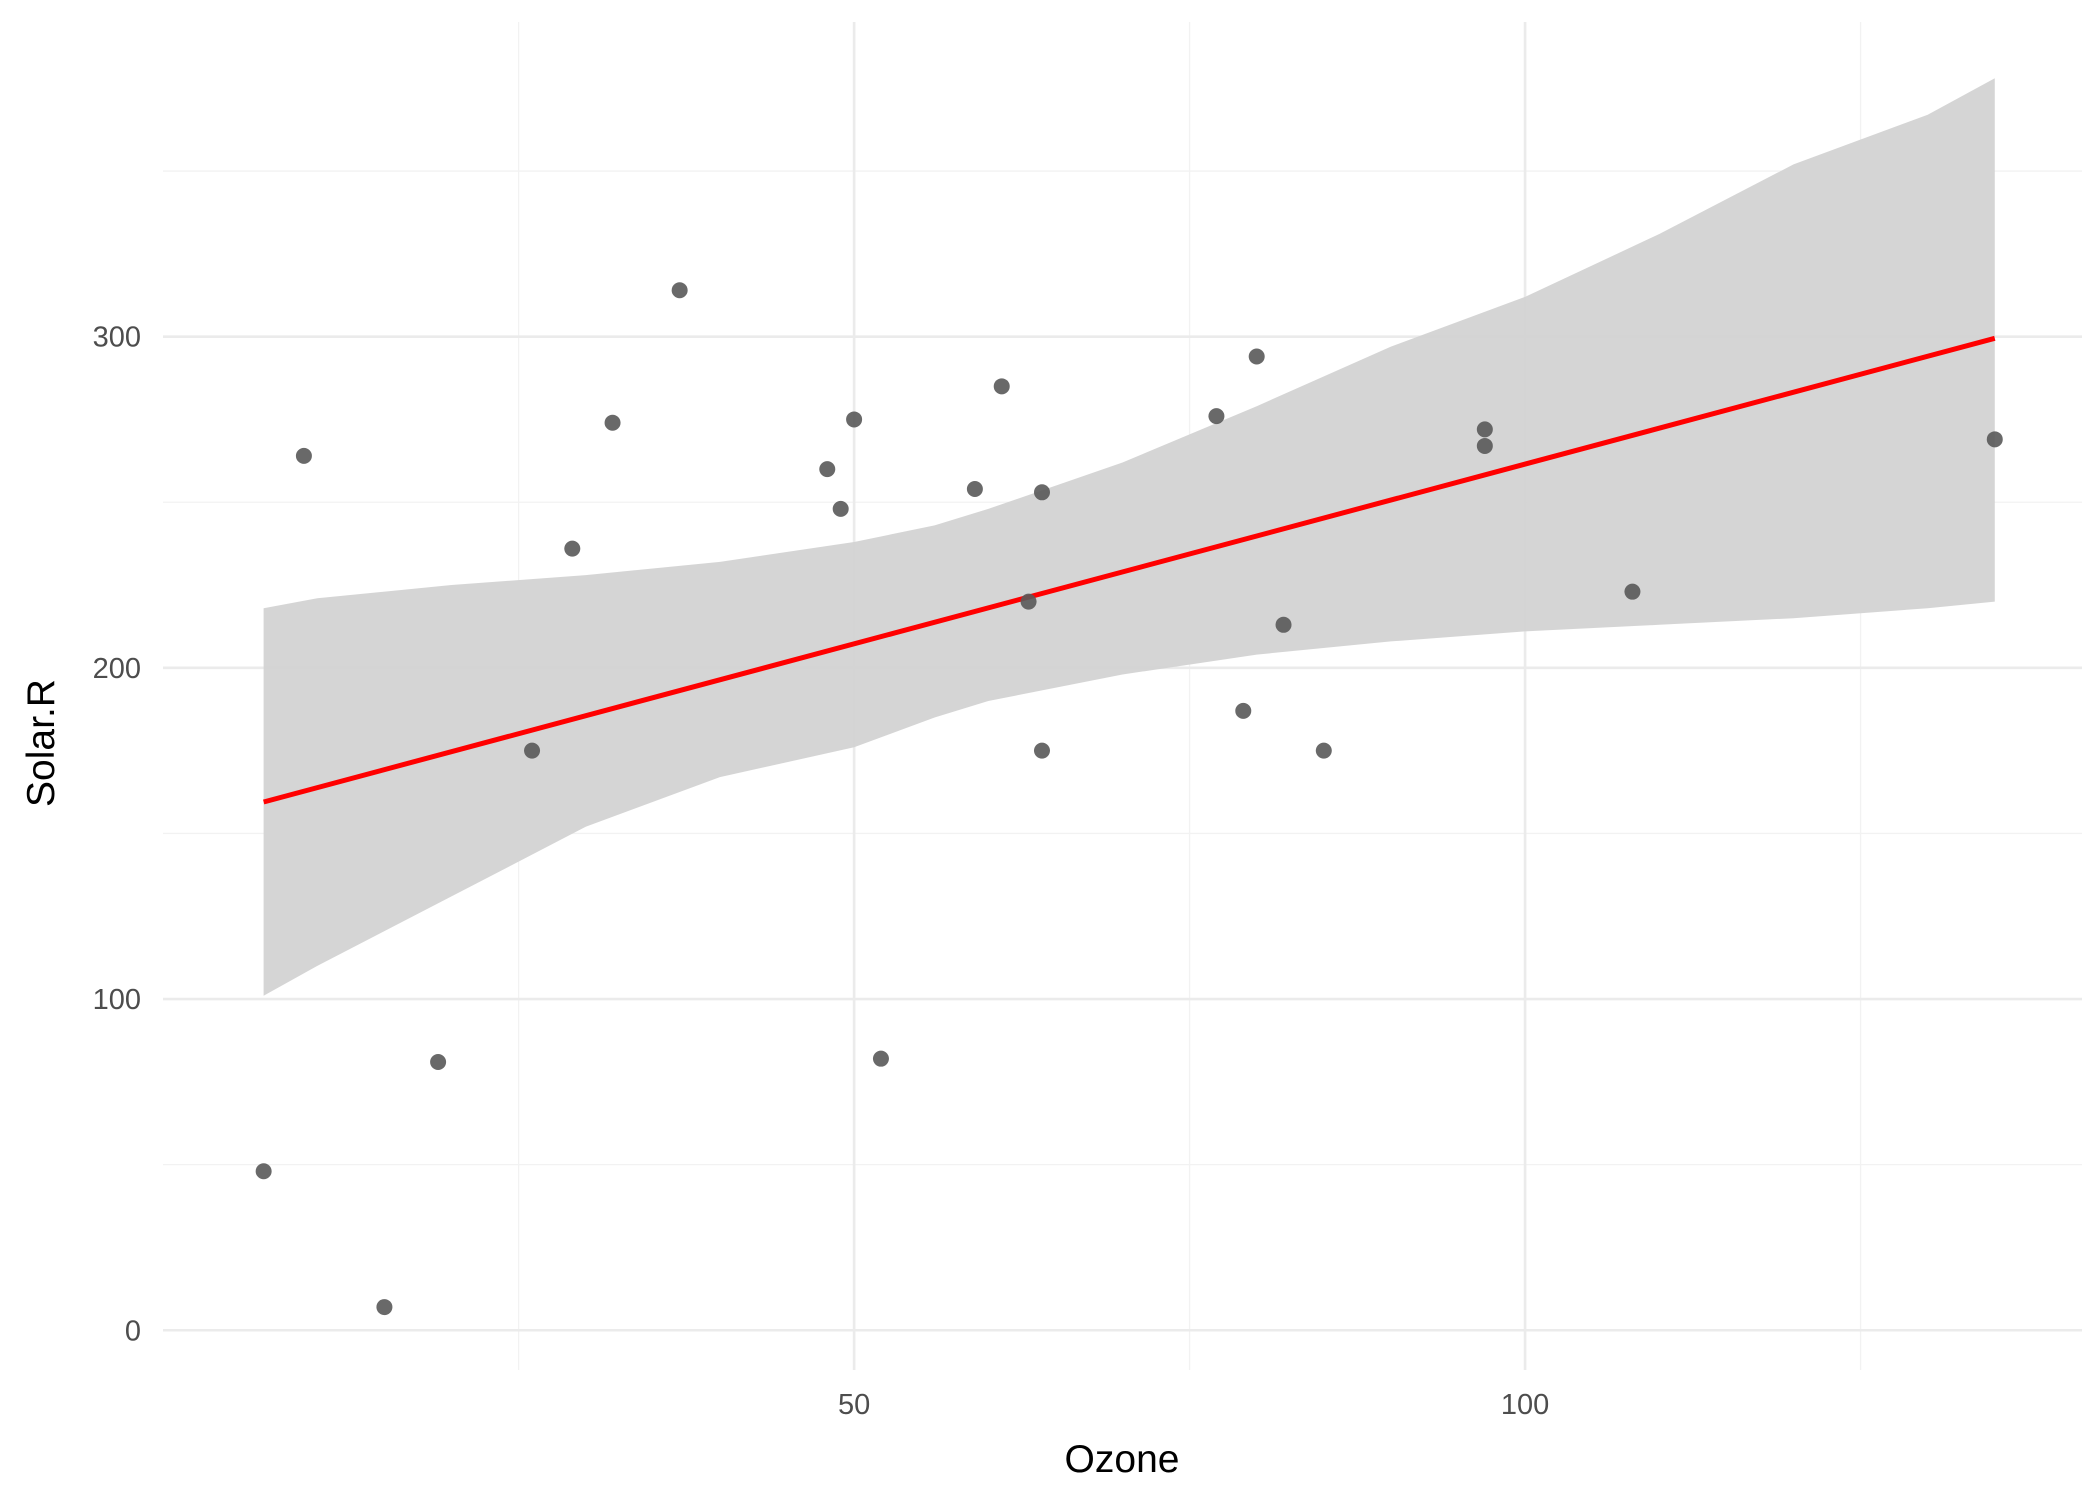  Describe the element at coordinates (1525, 1405) in the screenshot. I see `x-tick-label: 100` at that location.